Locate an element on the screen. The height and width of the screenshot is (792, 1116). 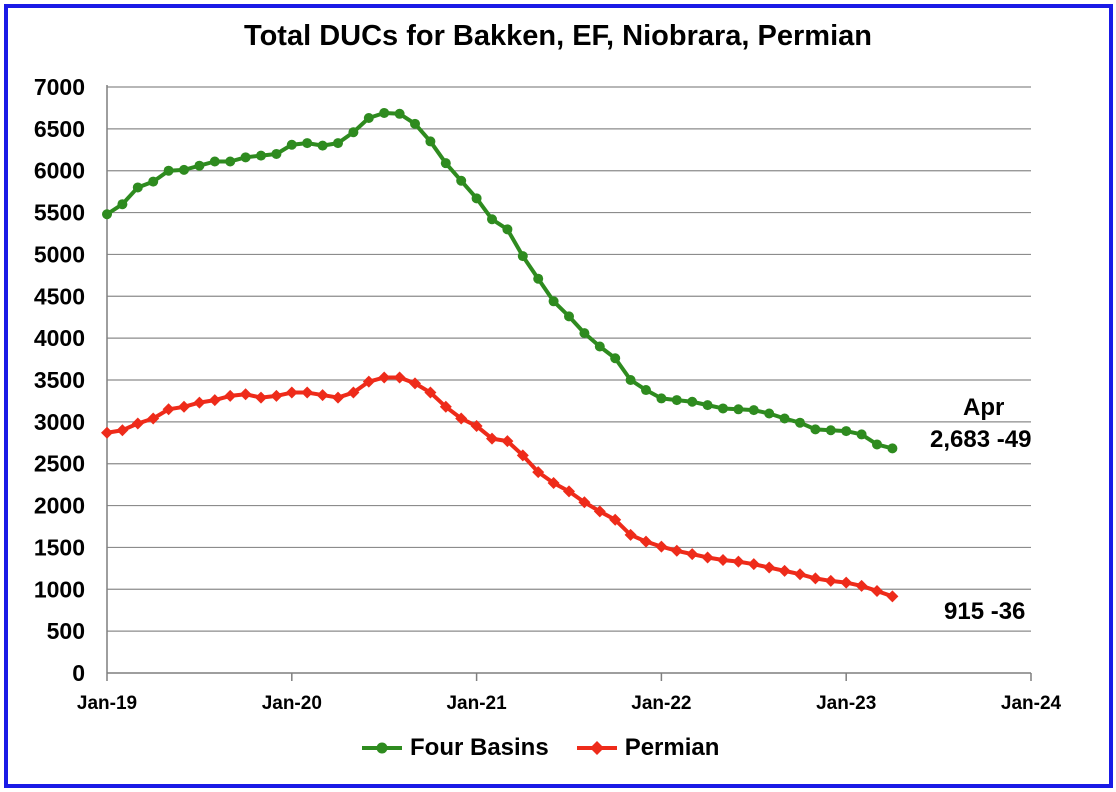
legend: Four Basins Permian is located at coordinates (539, 748).